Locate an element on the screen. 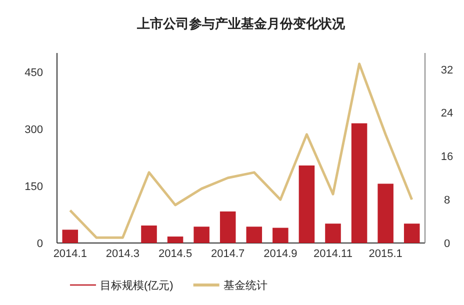  y-tick-label: 300 is located at coordinates (33, 130).